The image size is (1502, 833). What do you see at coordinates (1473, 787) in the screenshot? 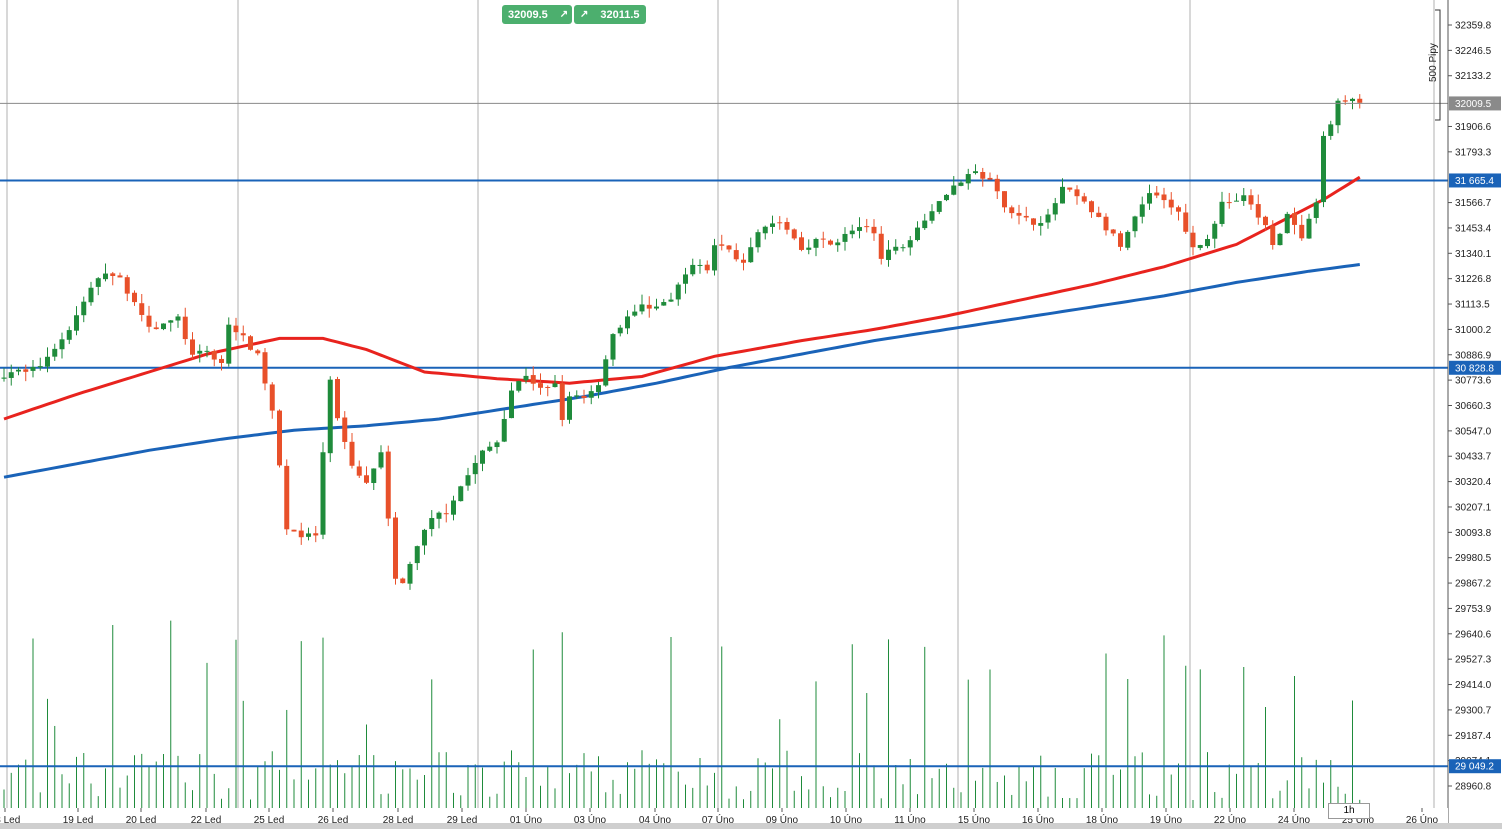
I see `y-tick-label: 28960.8` at bounding box center [1473, 787].